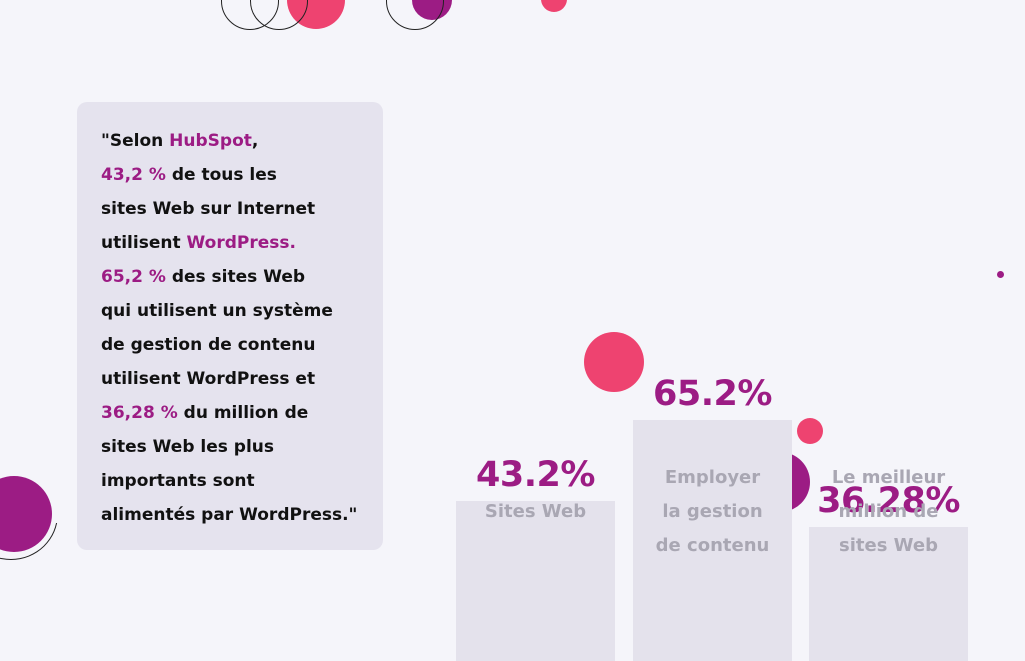  I want to click on quote-fragment: utilisent WordPress et, so click(208, 379).